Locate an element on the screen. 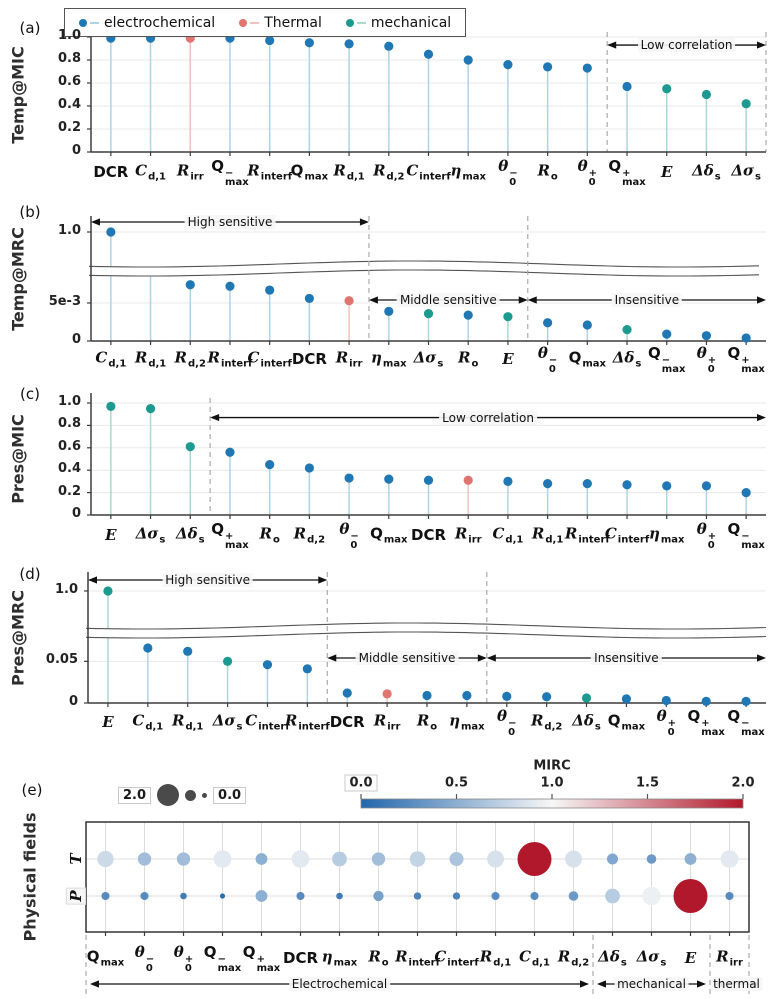 This screenshot has height=999, width=780. x-category-label-b-6: Rirr is located at coordinates (349, 359).